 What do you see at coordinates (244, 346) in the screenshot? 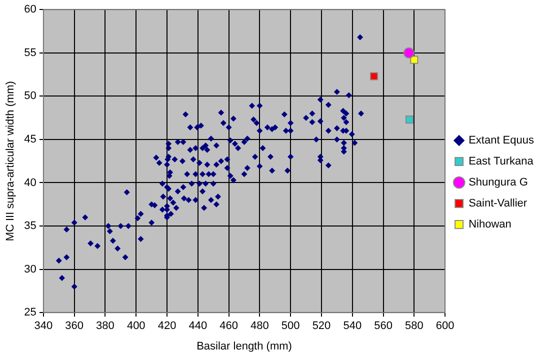
I see `x-axis-title: Basilar length (mm)` at bounding box center [244, 346].